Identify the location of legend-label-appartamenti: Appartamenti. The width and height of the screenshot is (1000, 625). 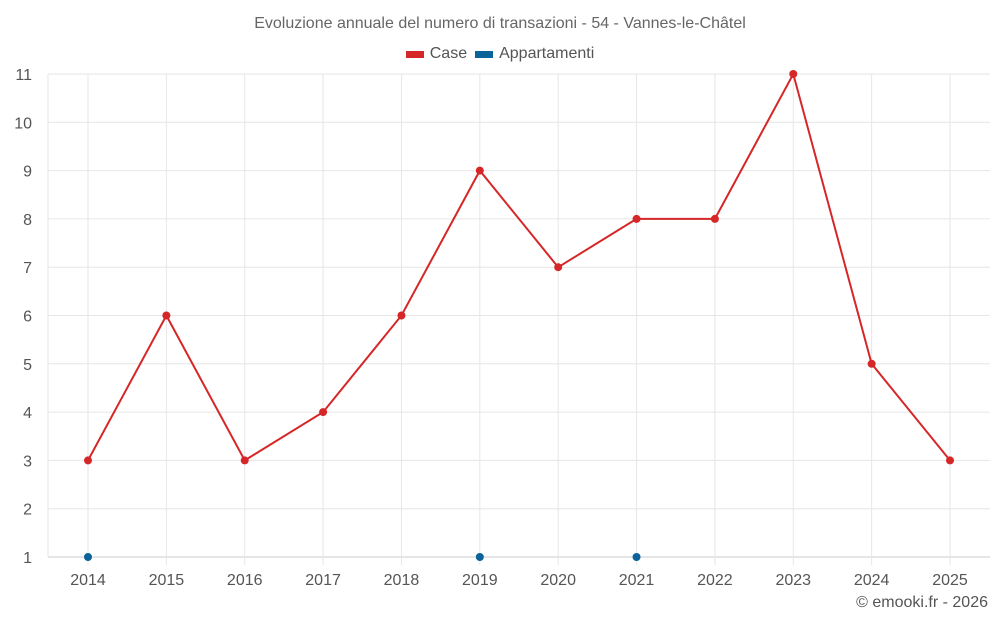
(547, 53).